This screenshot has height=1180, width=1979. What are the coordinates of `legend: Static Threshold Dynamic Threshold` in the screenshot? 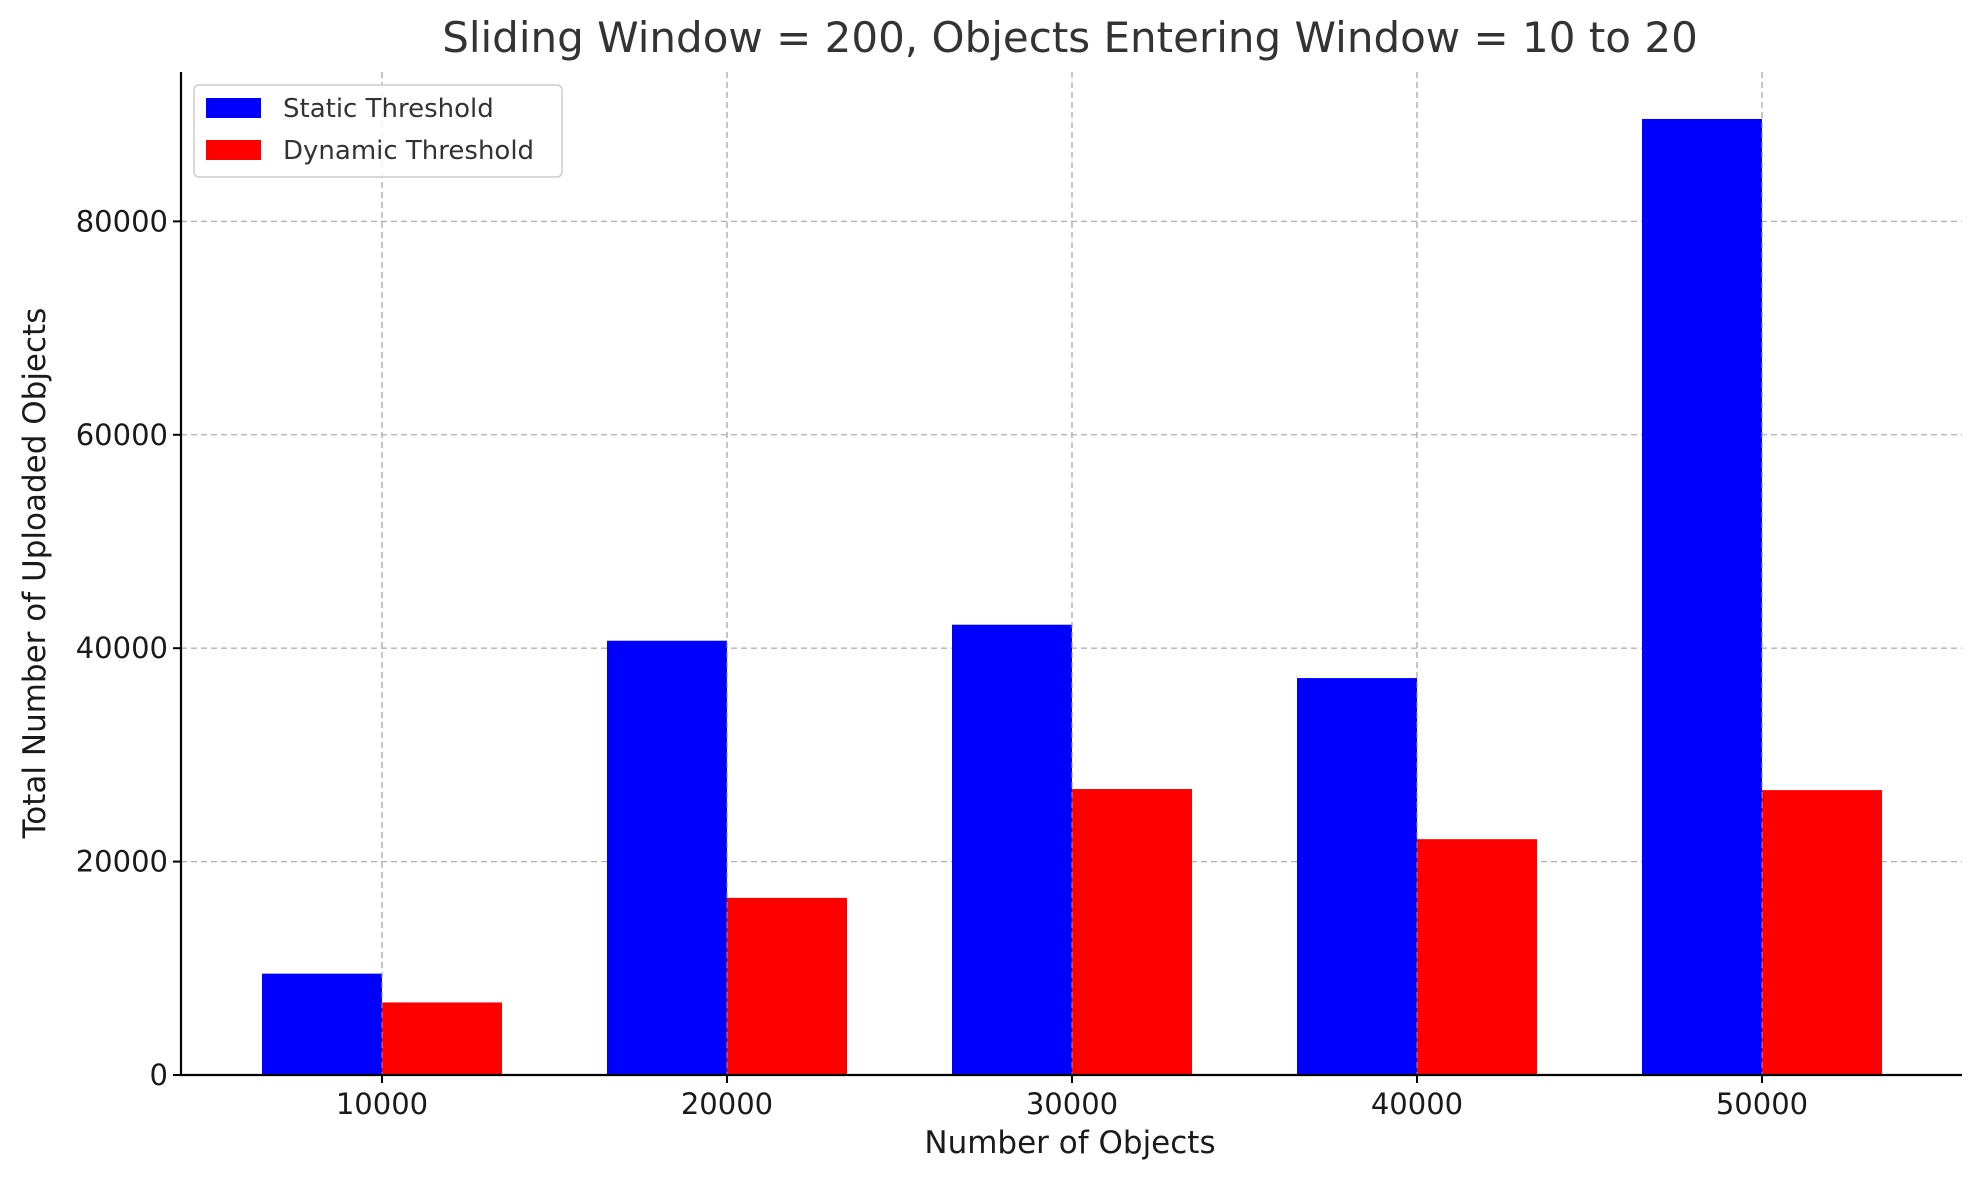 It's located at (378, 131).